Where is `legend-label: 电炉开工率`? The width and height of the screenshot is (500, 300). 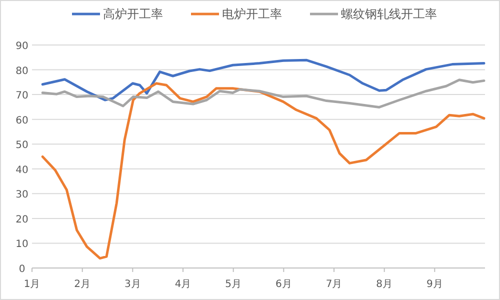
legend-label: 电炉开工率 is located at coordinates (252, 14).